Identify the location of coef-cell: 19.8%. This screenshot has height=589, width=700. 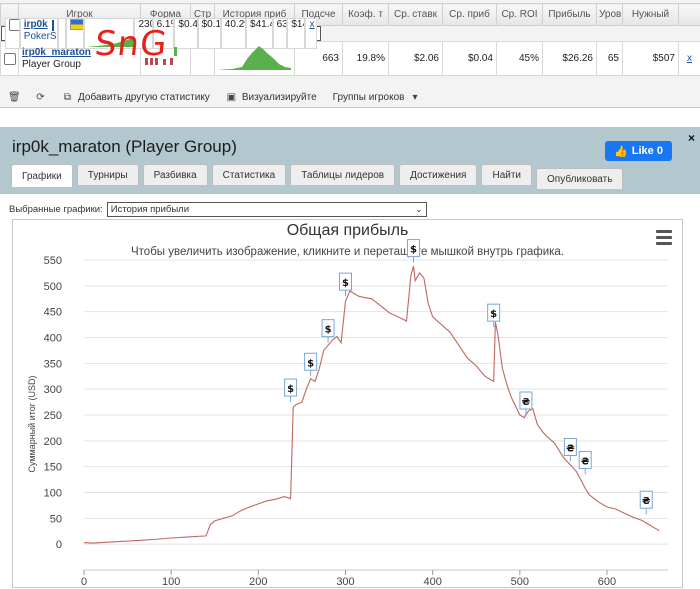
(366, 59).